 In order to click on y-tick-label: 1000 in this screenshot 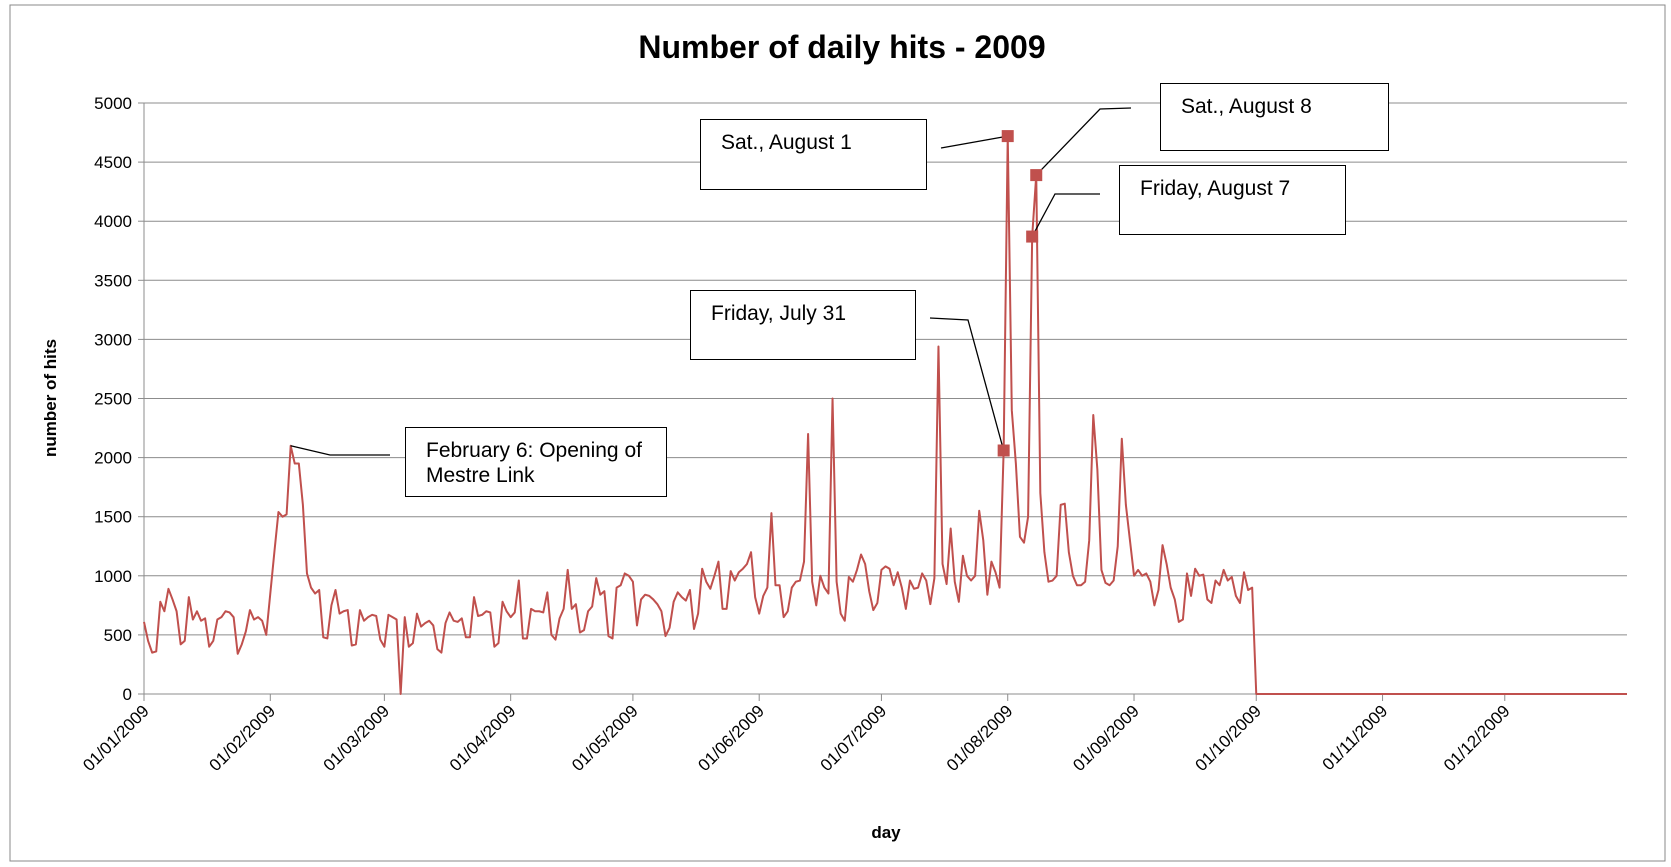, I will do `click(113, 576)`.